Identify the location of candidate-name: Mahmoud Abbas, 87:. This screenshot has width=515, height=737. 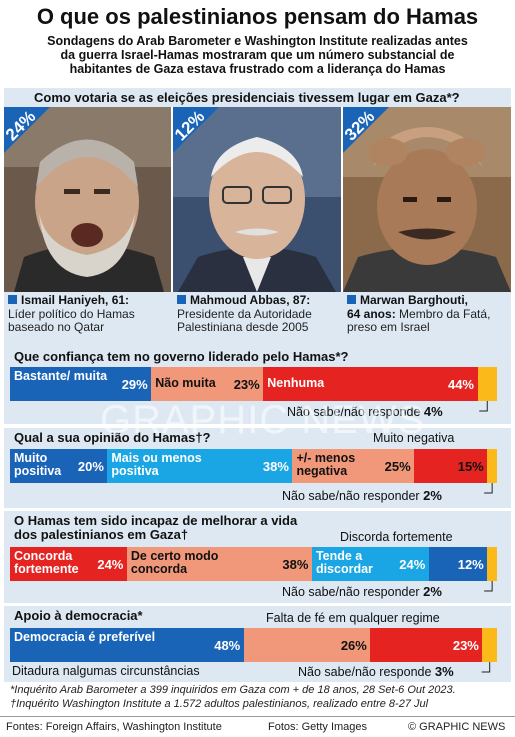
(250, 300).